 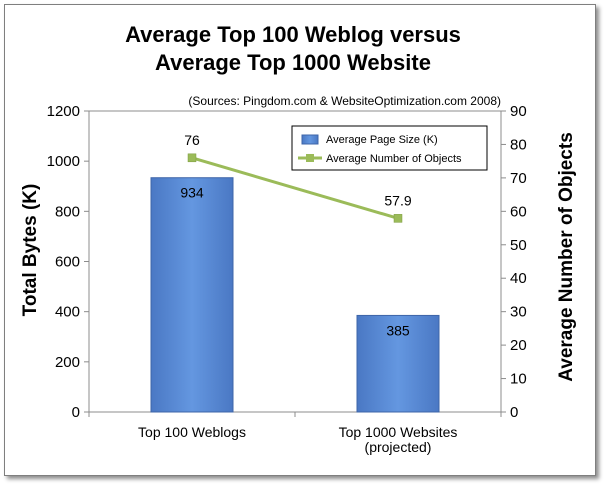 What do you see at coordinates (310, 158) in the screenshot?
I see `legend-swatch-marker` at bounding box center [310, 158].